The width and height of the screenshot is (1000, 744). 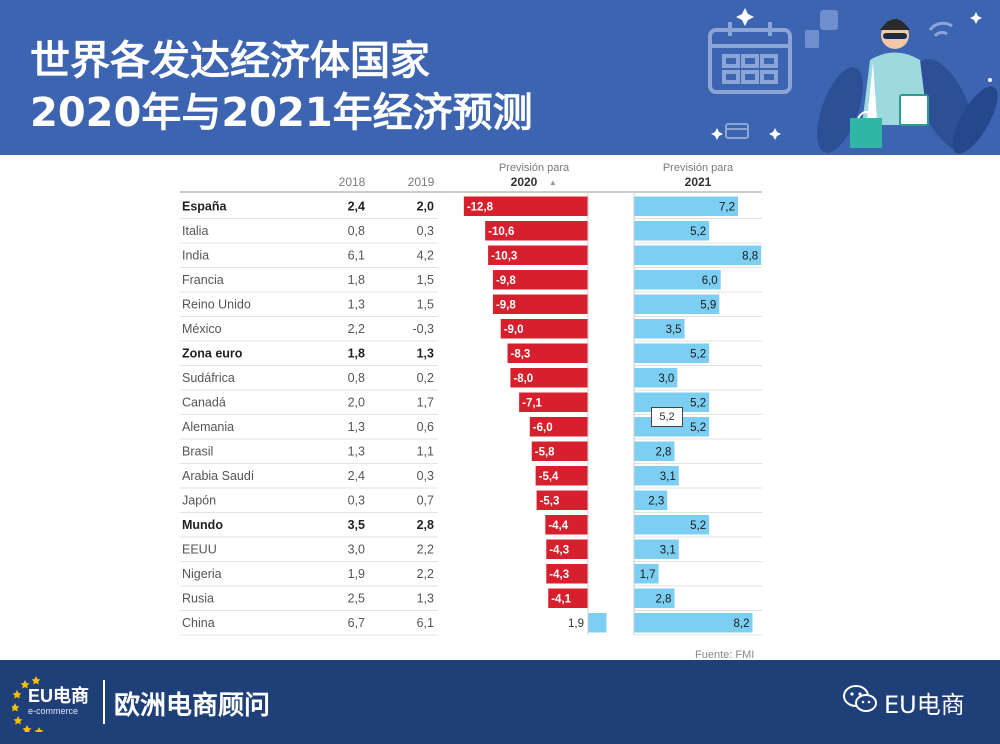 I want to click on bar-label-2021: 3,5, so click(x=674, y=330).